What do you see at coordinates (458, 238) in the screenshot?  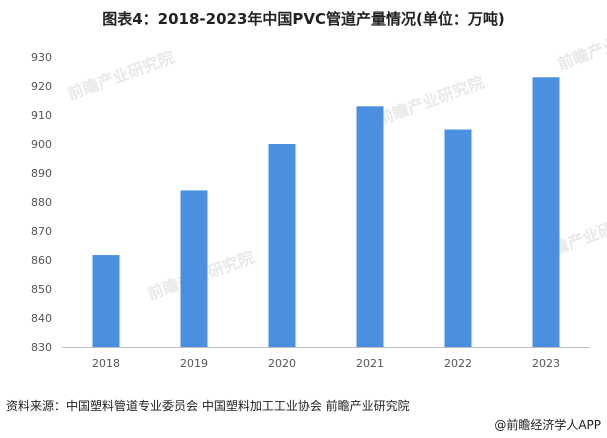 I see `bar-2022` at bounding box center [458, 238].